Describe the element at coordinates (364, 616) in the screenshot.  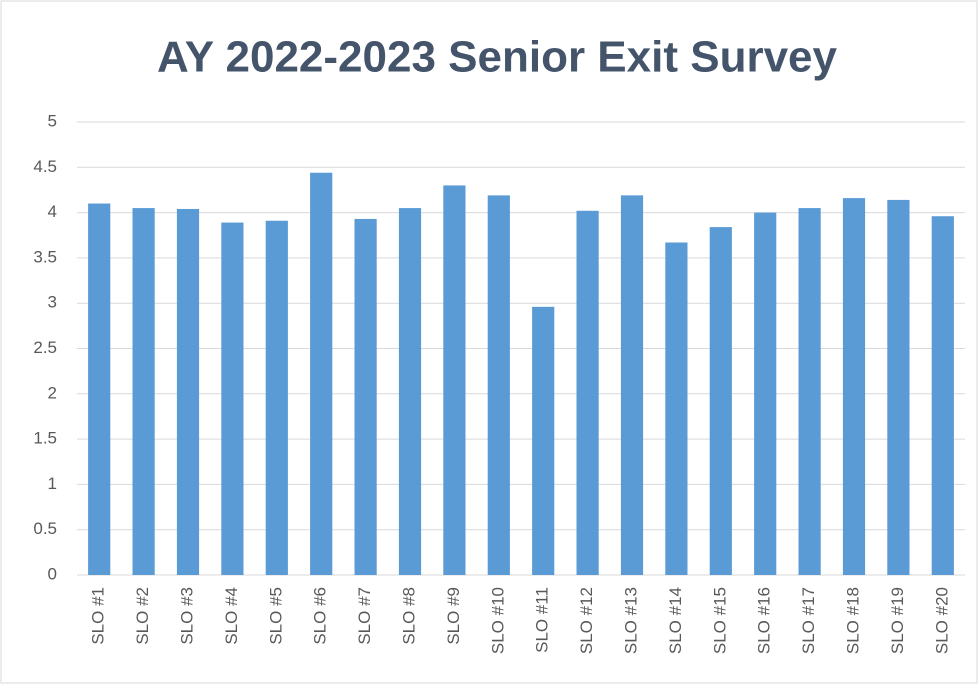
I see `x-tick-label: SLO #7` at that location.